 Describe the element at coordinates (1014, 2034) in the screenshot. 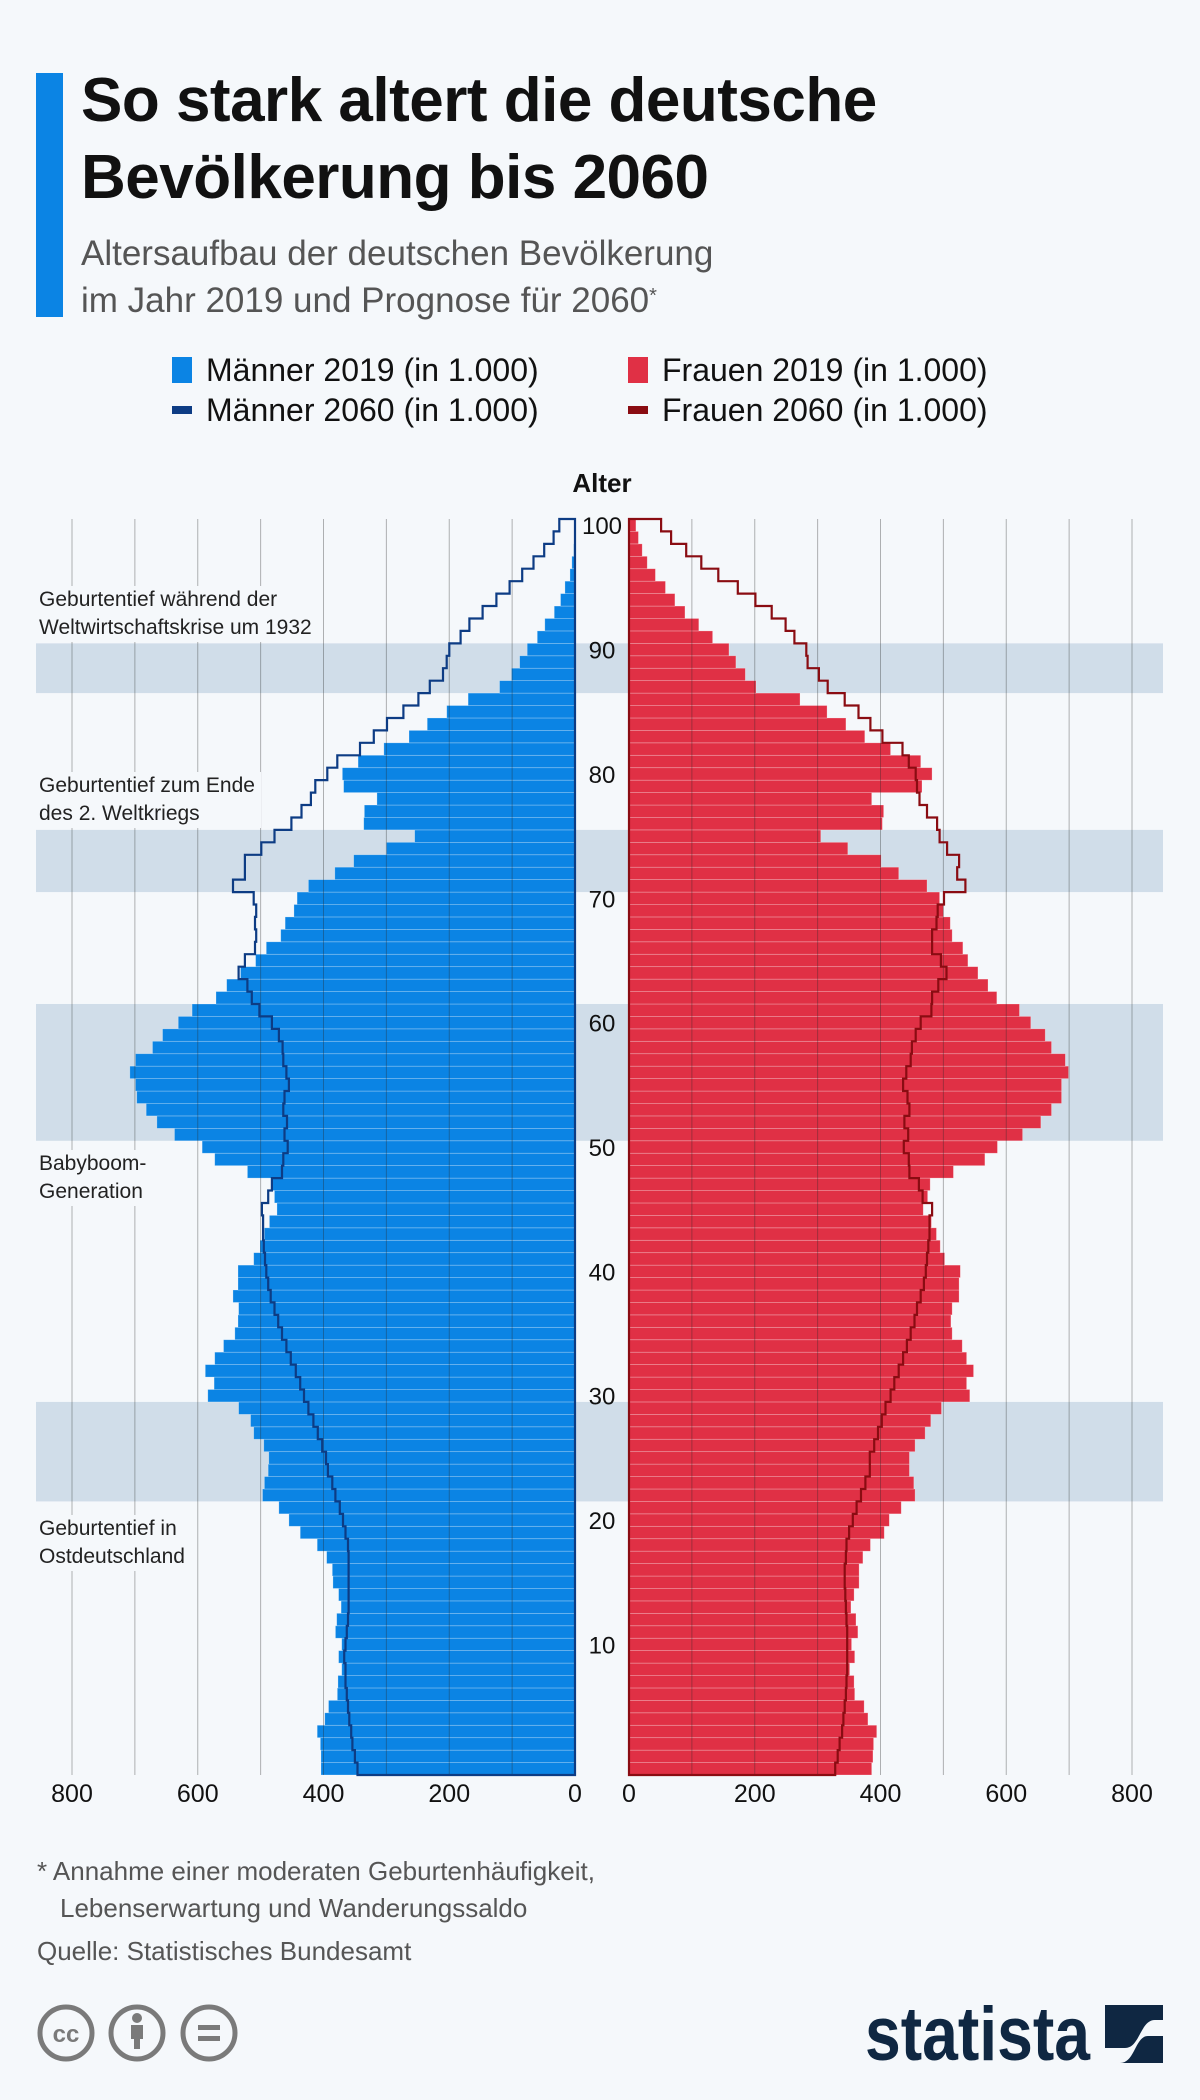

I see `statista-logo: statista` at that location.